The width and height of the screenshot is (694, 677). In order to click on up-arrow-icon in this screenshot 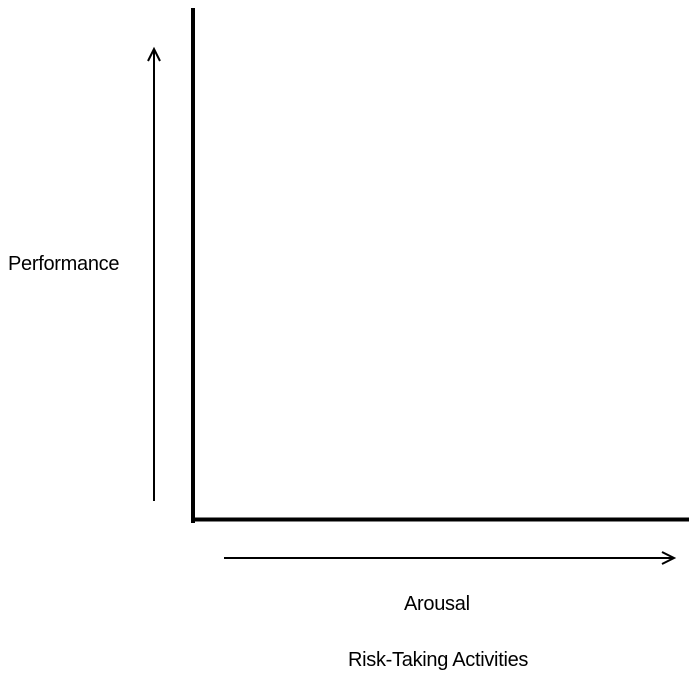, I will do `click(154, 273)`.